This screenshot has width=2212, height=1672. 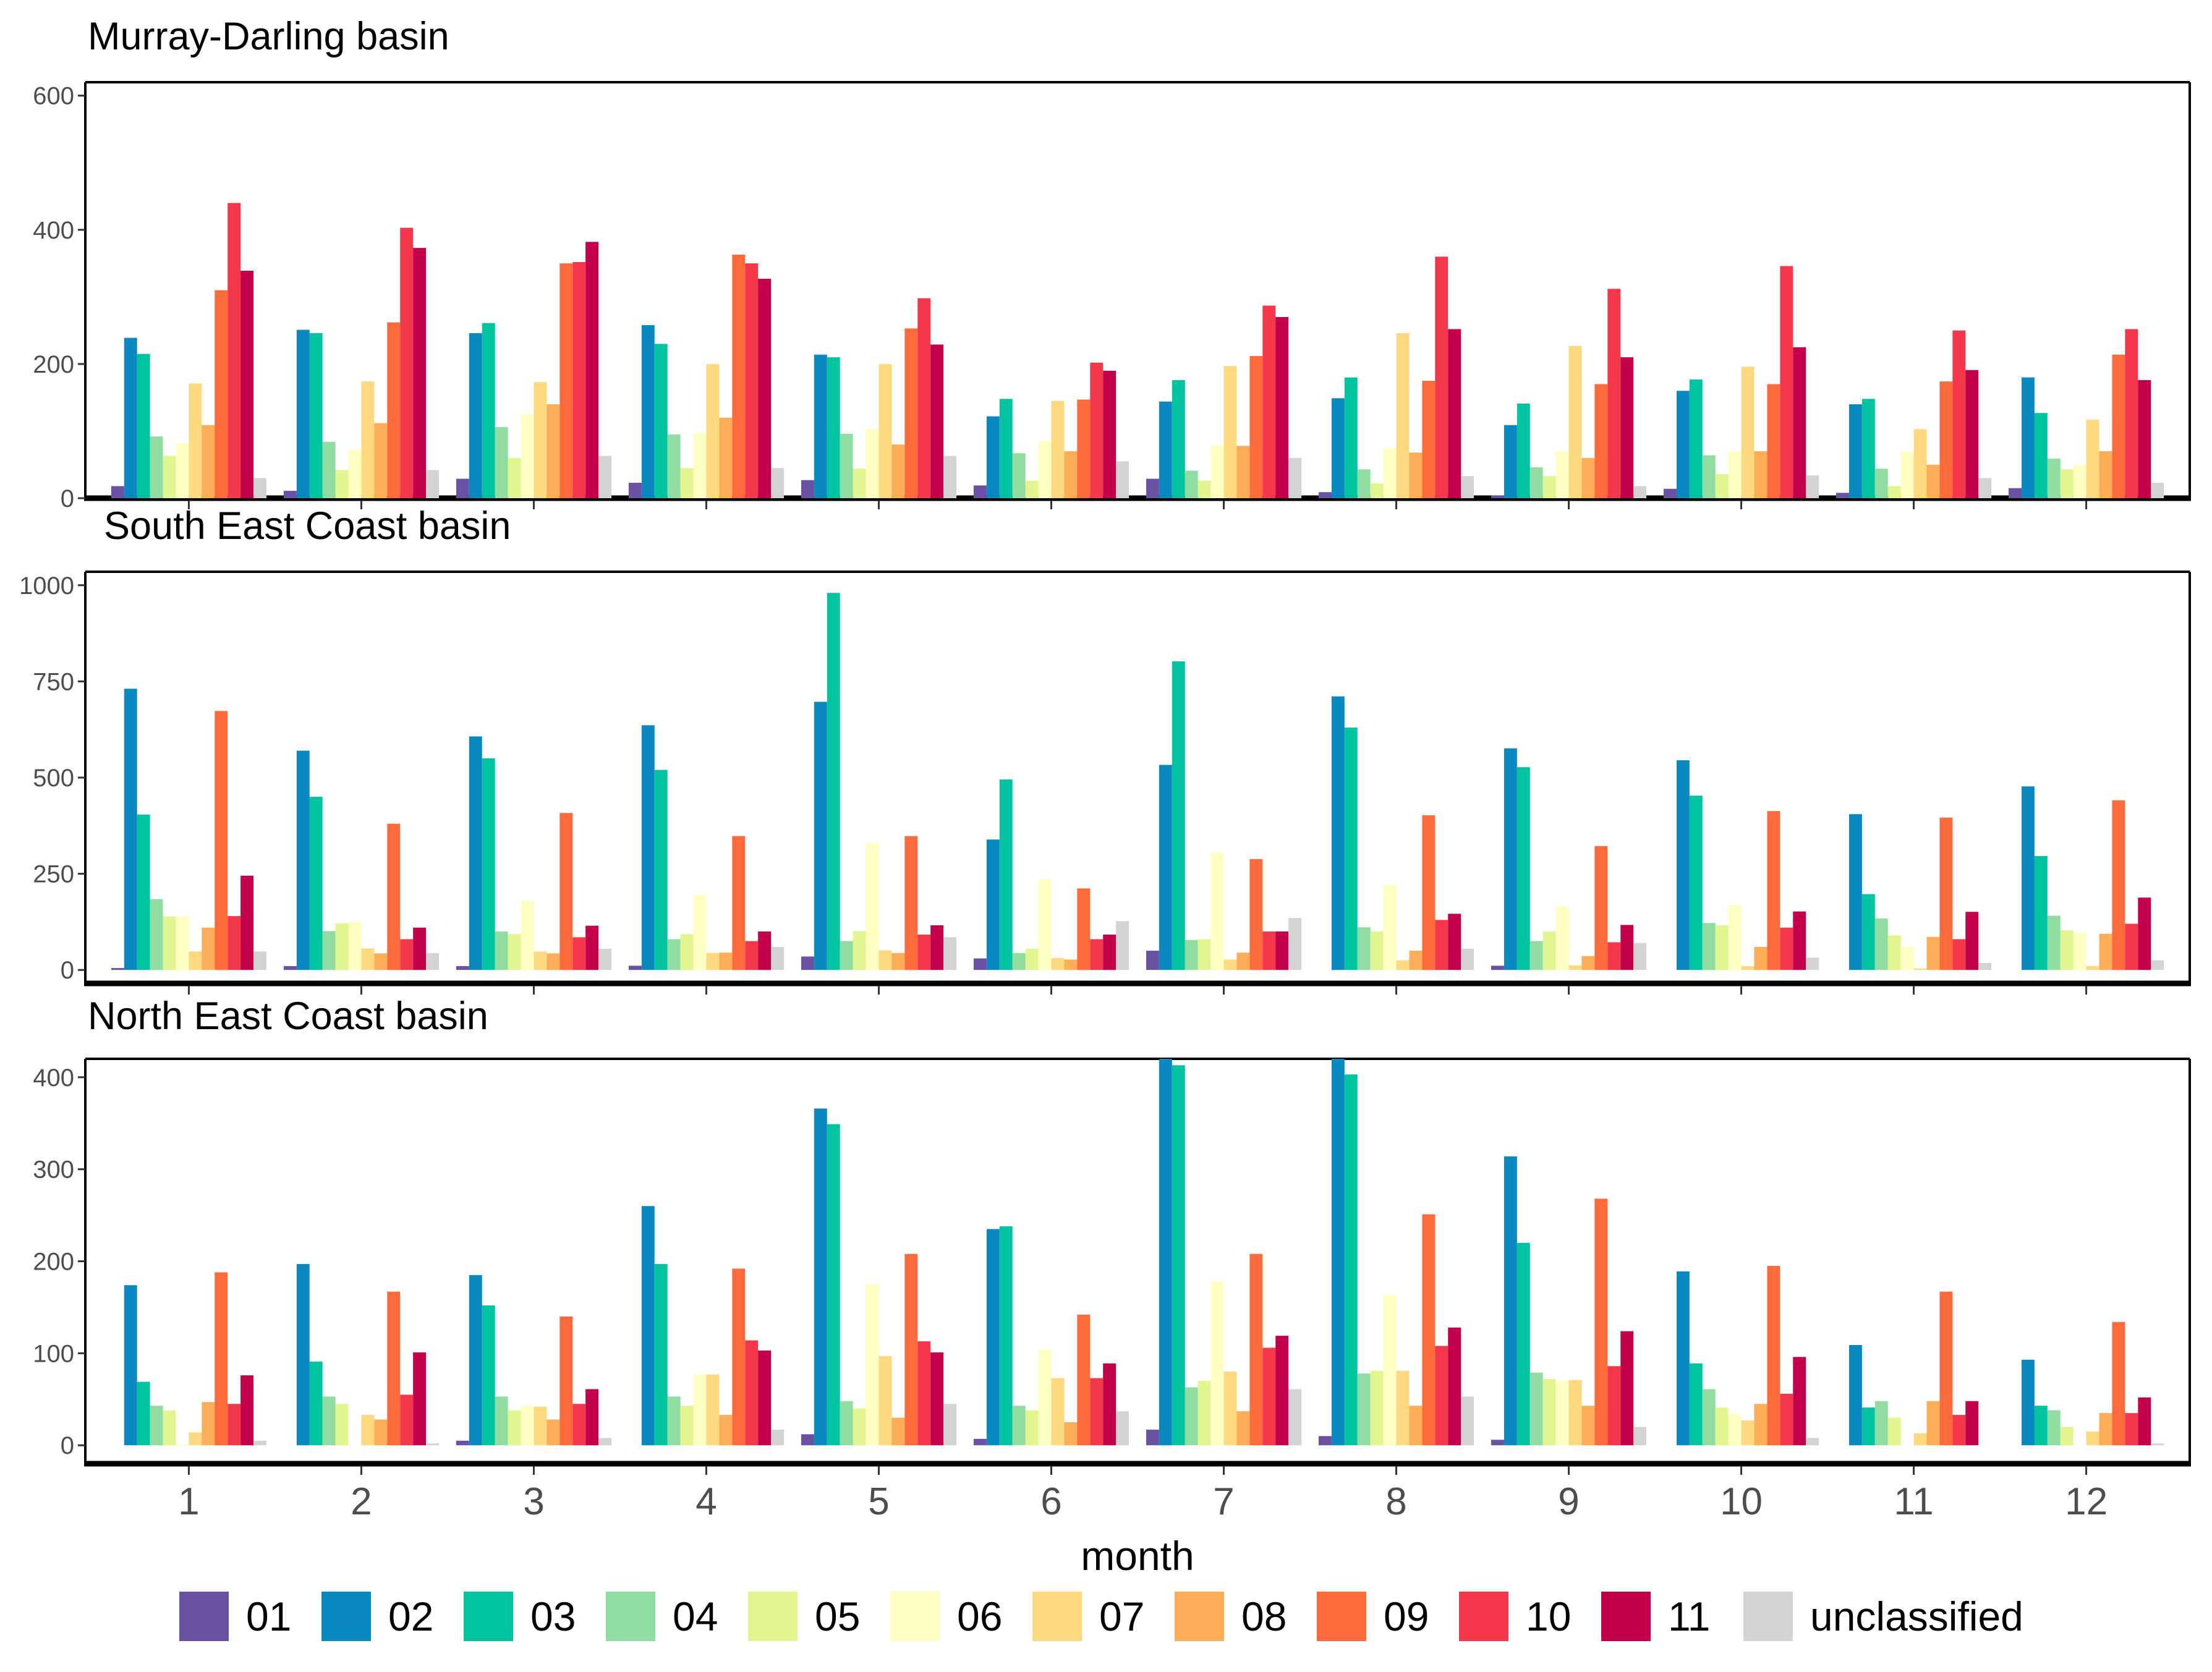 What do you see at coordinates (773, 1616) in the screenshot?
I see `legend-swatch` at bounding box center [773, 1616].